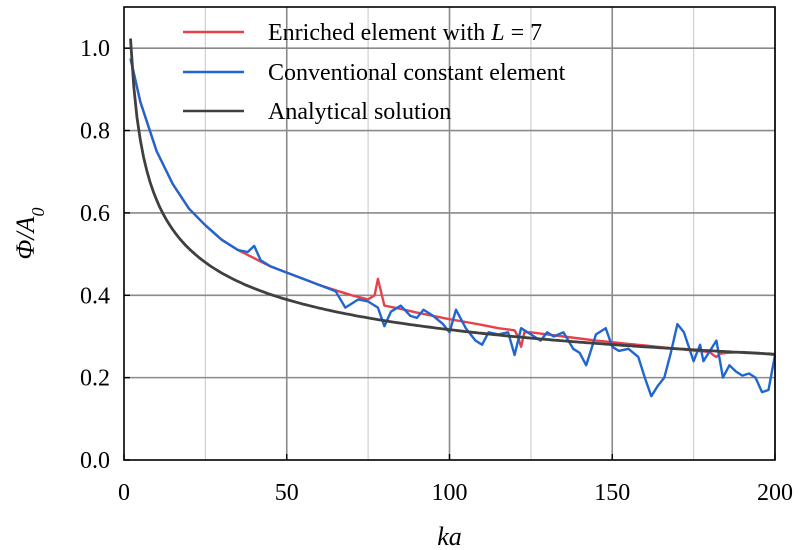 This screenshot has height=550, width=800. I want to click on legend-label: Conventional constant element, so click(417, 73).